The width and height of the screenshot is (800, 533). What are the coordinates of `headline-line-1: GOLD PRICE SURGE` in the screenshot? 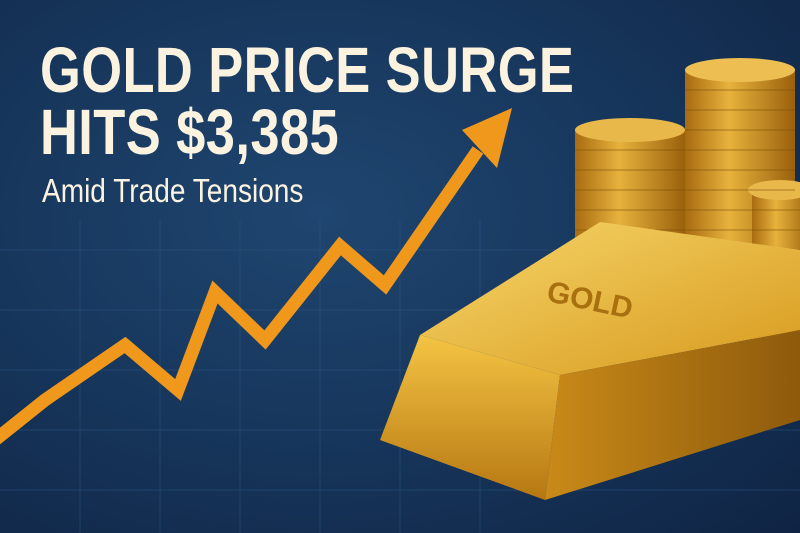 It's located at (307, 70).